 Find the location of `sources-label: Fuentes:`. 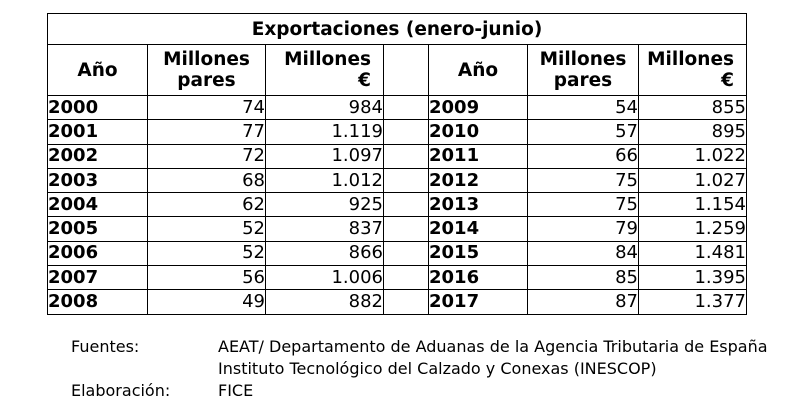

sources-label: Fuentes: is located at coordinates (105, 346).